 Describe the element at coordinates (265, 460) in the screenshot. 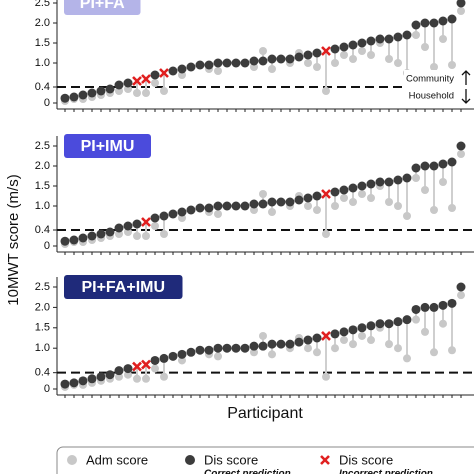

I see `legend-box` at that location.